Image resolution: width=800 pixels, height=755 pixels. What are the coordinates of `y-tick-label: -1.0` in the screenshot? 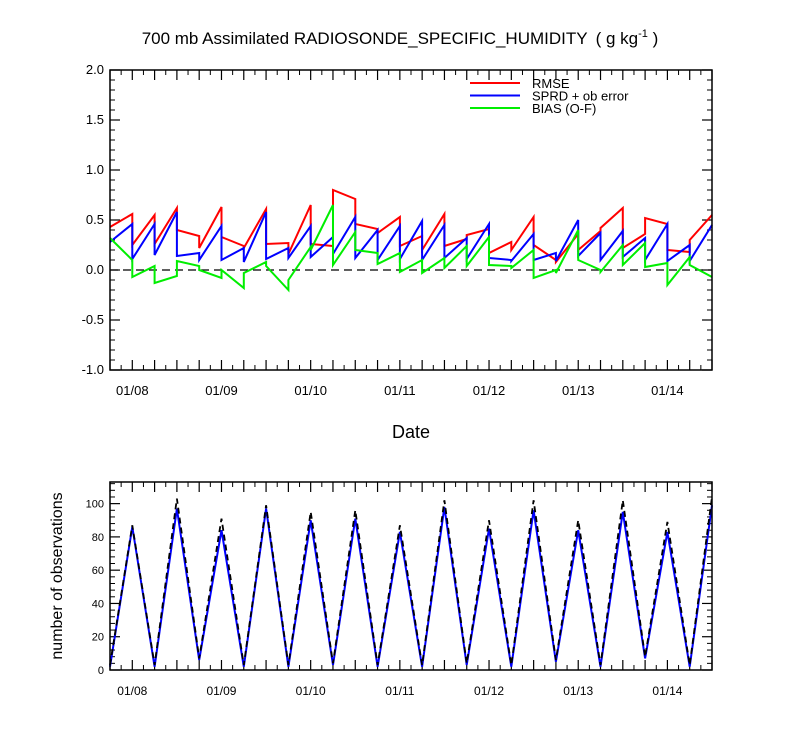 It's located at (93, 369).